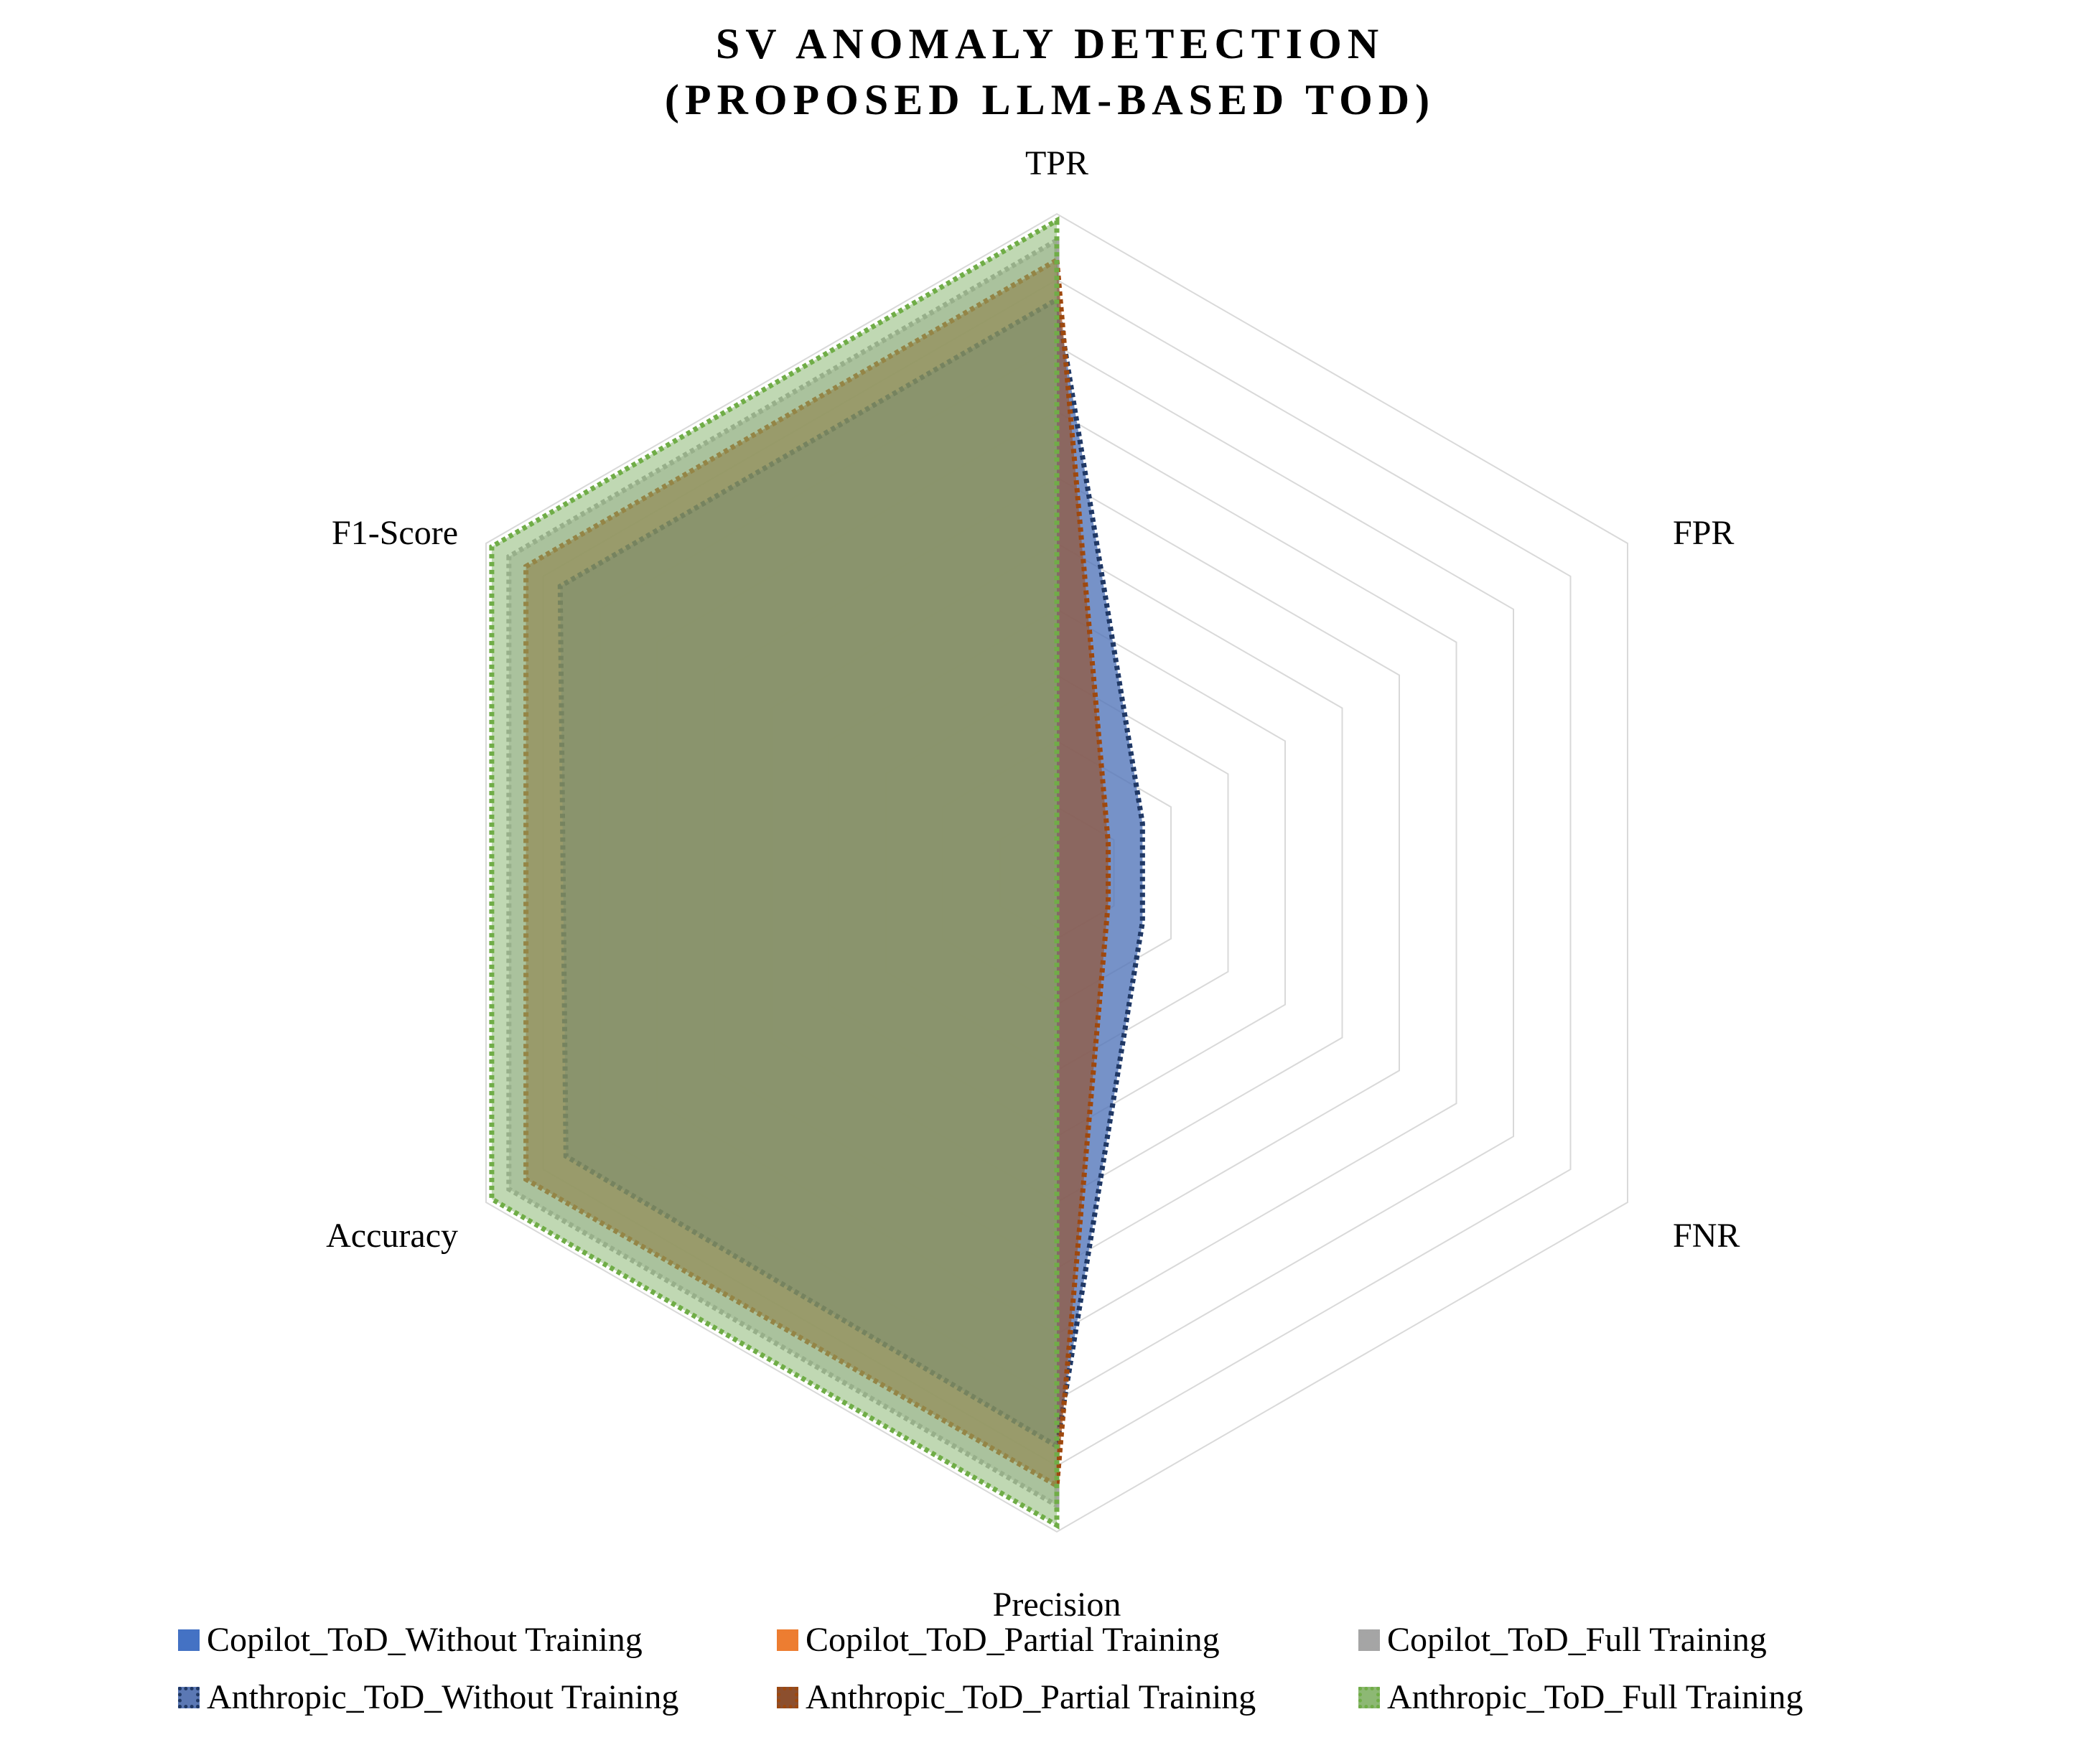 This screenshot has height=1750, width=2100. I want to click on axis-label-accuracy: Accuracy, so click(392, 1236).